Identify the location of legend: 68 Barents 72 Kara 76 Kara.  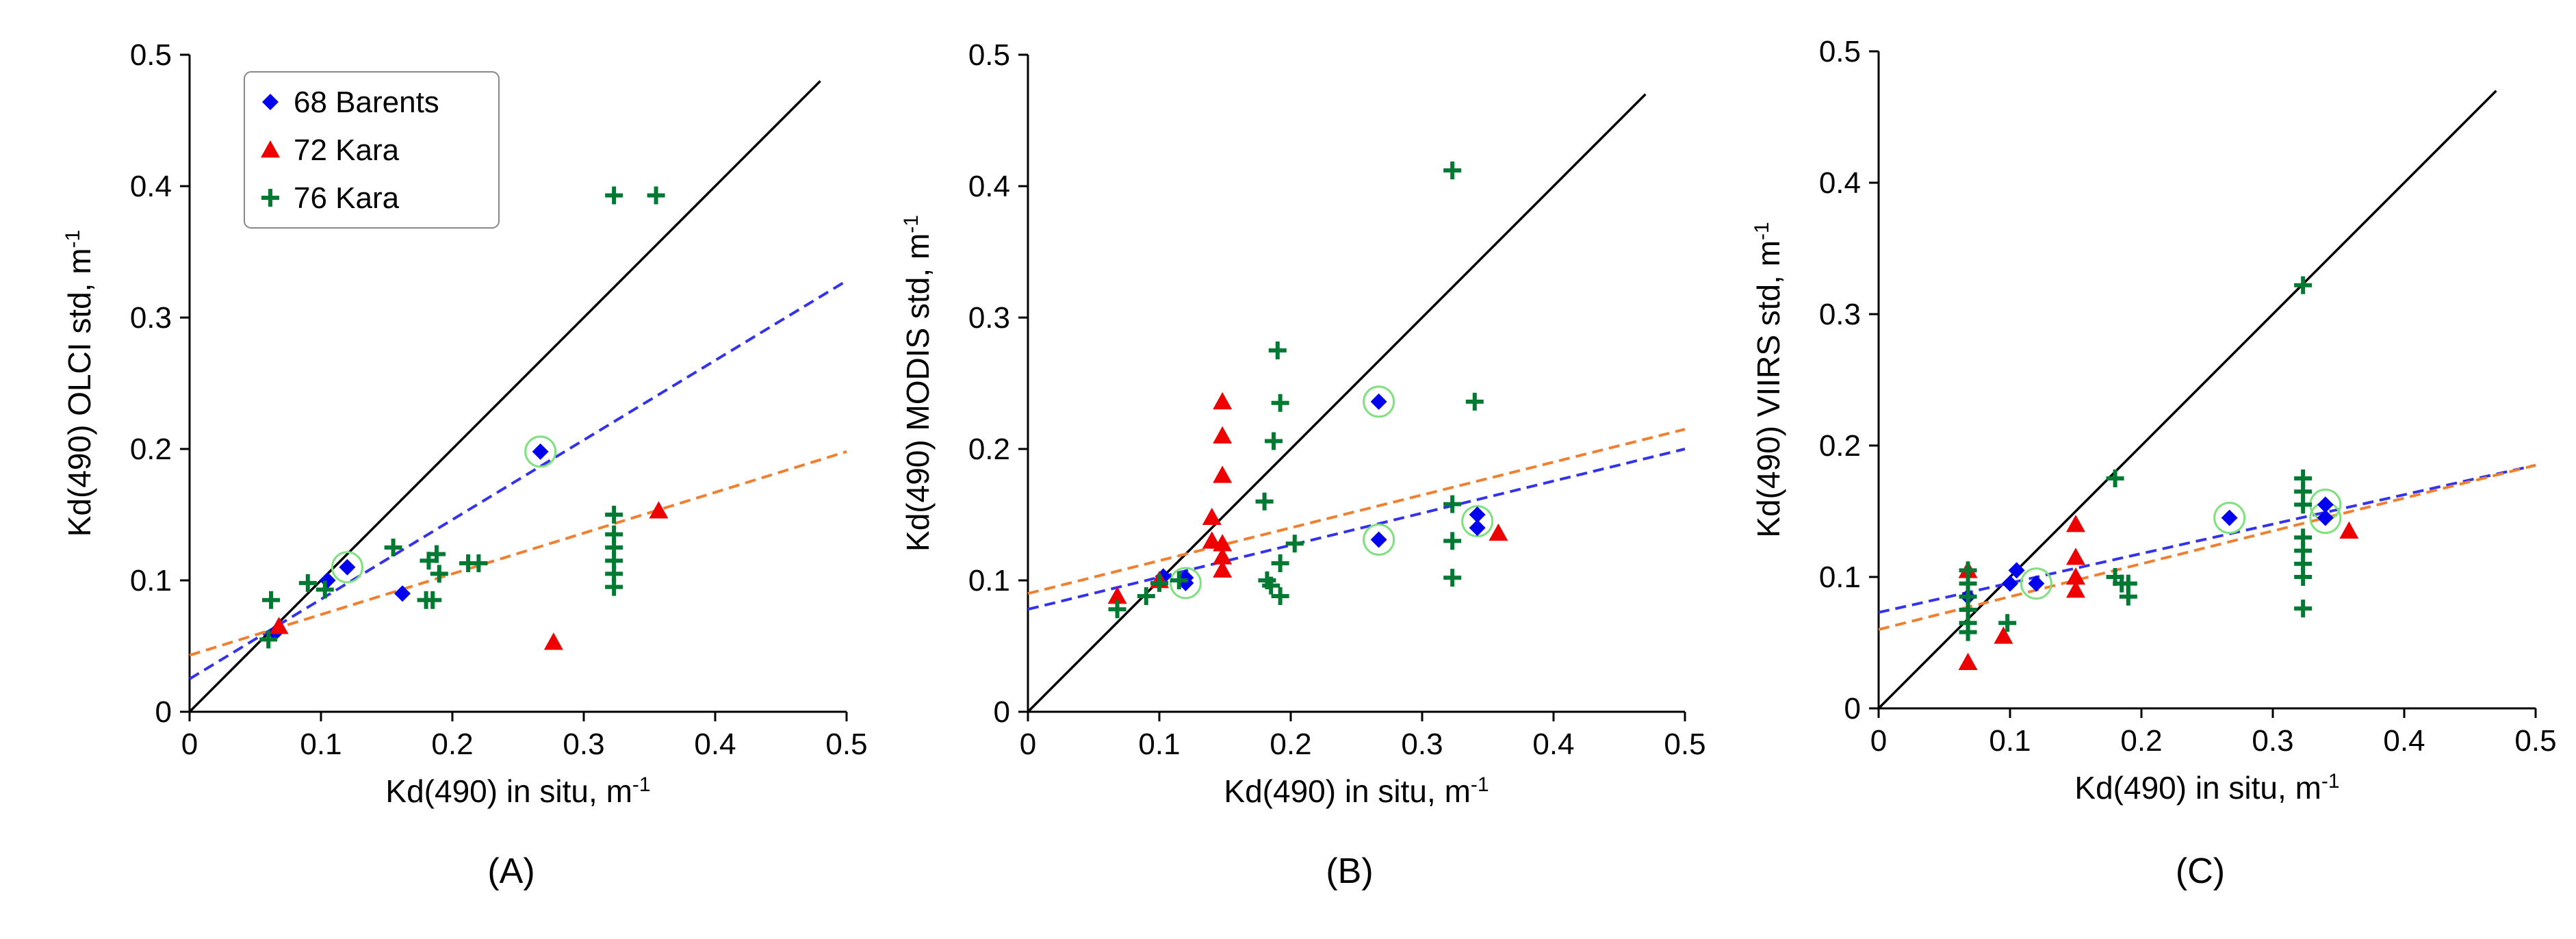
(372, 150).